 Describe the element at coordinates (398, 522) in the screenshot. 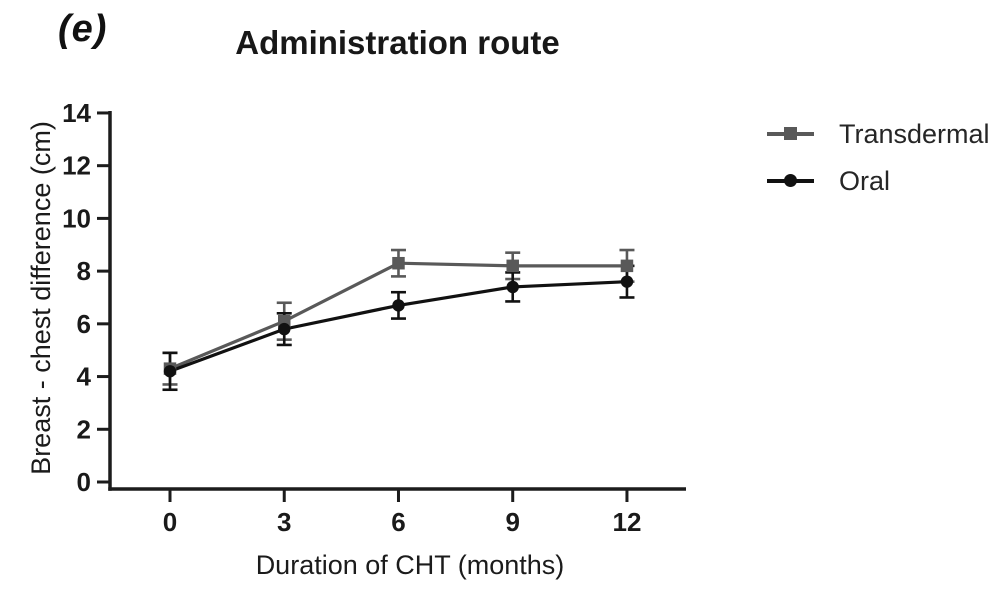

I see `x-tick-label: 6` at that location.